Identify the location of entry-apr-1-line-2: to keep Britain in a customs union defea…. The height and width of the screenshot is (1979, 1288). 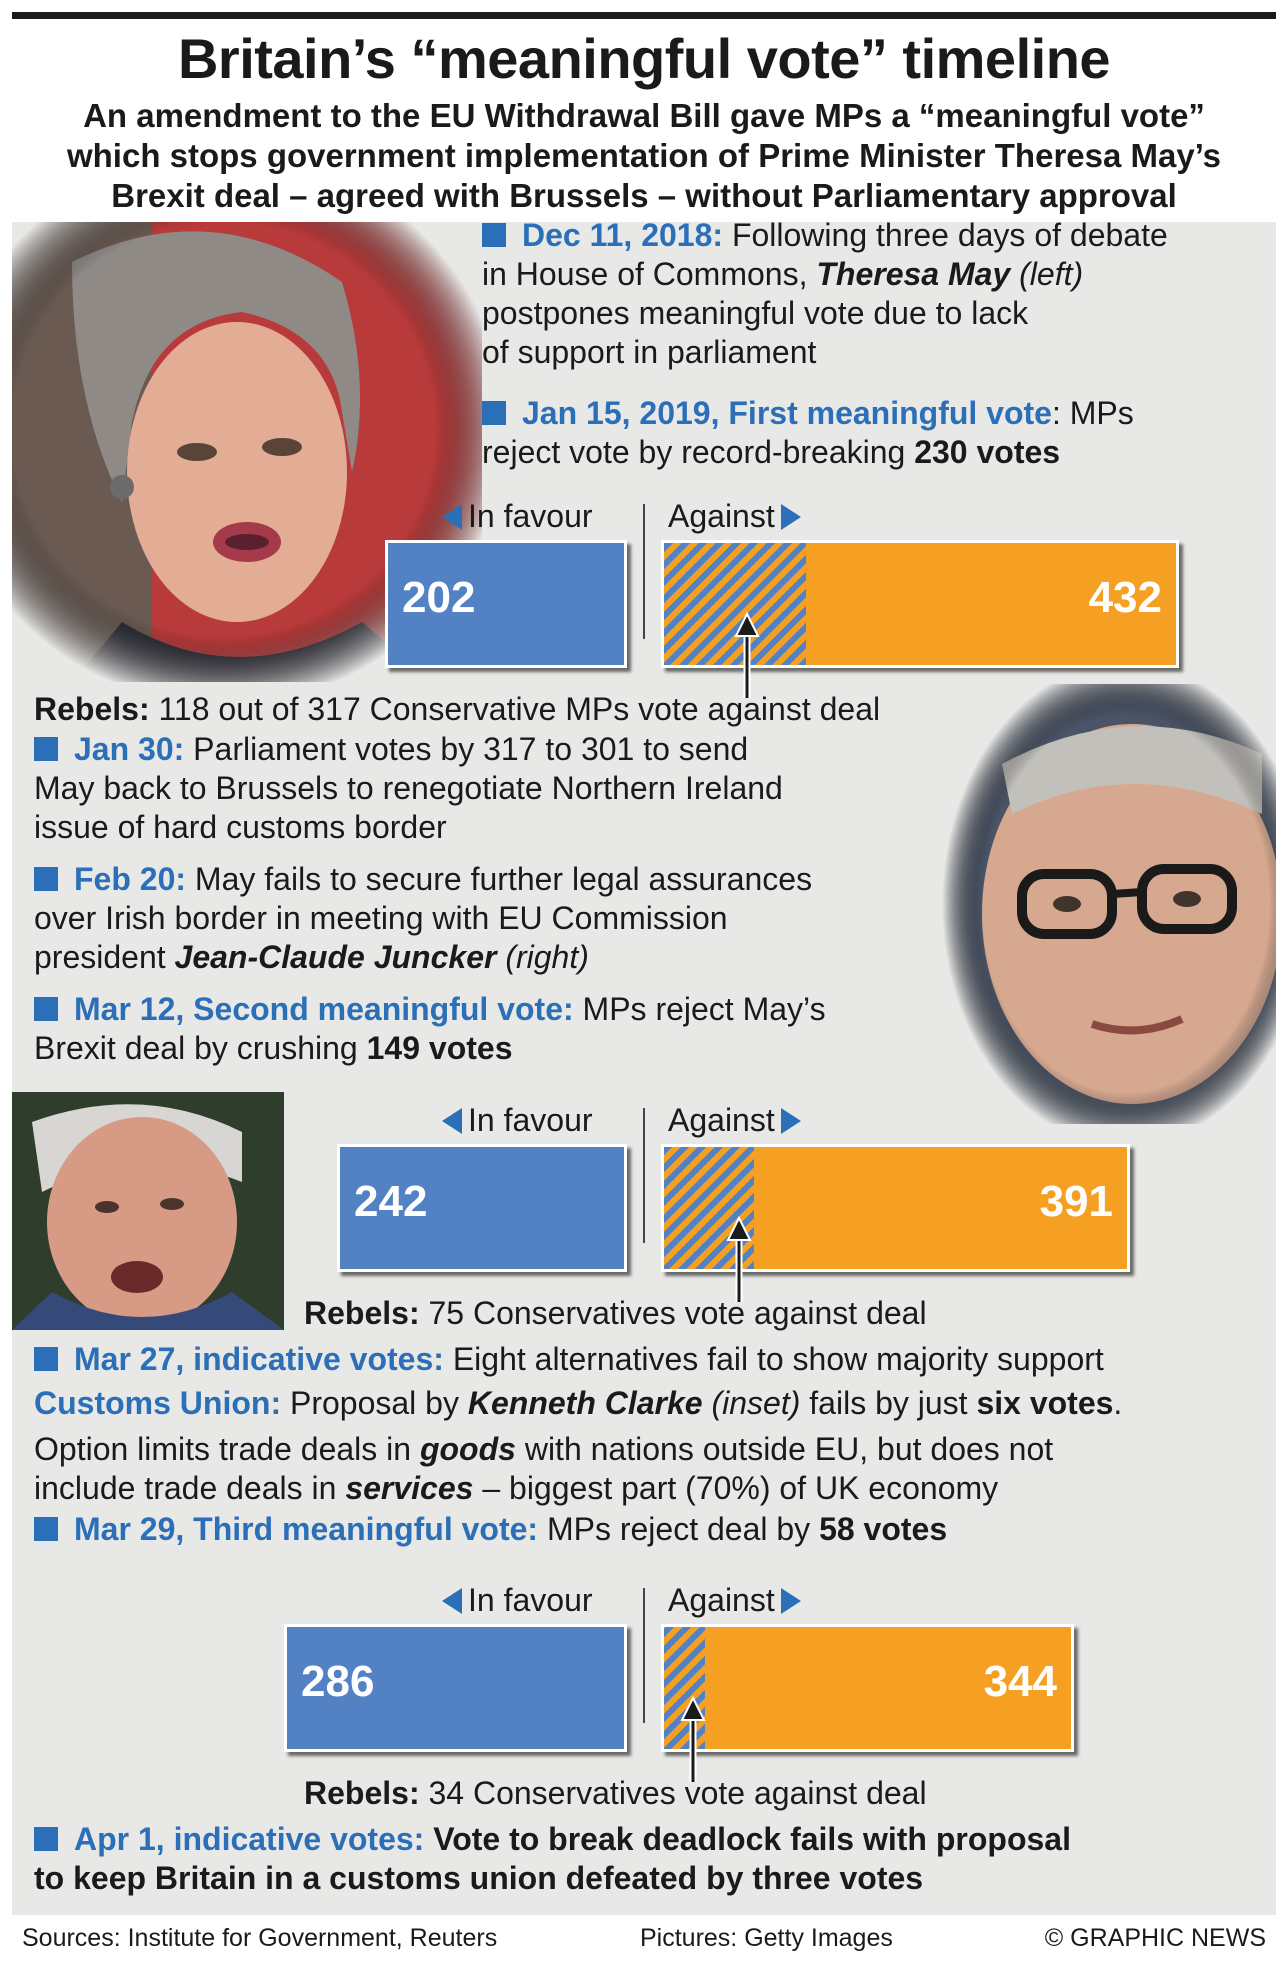
(649, 1878).